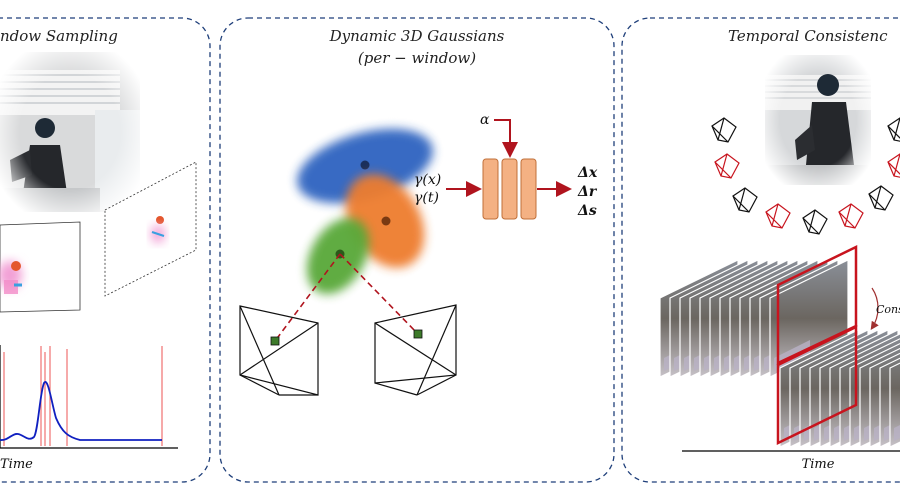  Describe the element at coordinates (587, 173) in the screenshot. I see `output-delta-position: Δx` at that location.